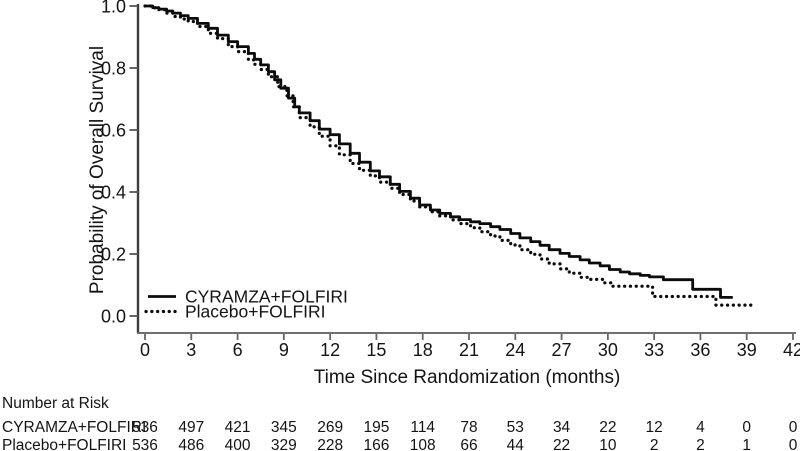 The height and width of the screenshot is (451, 800). What do you see at coordinates (700, 427) in the screenshot?
I see `risk-count: 4` at bounding box center [700, 427].